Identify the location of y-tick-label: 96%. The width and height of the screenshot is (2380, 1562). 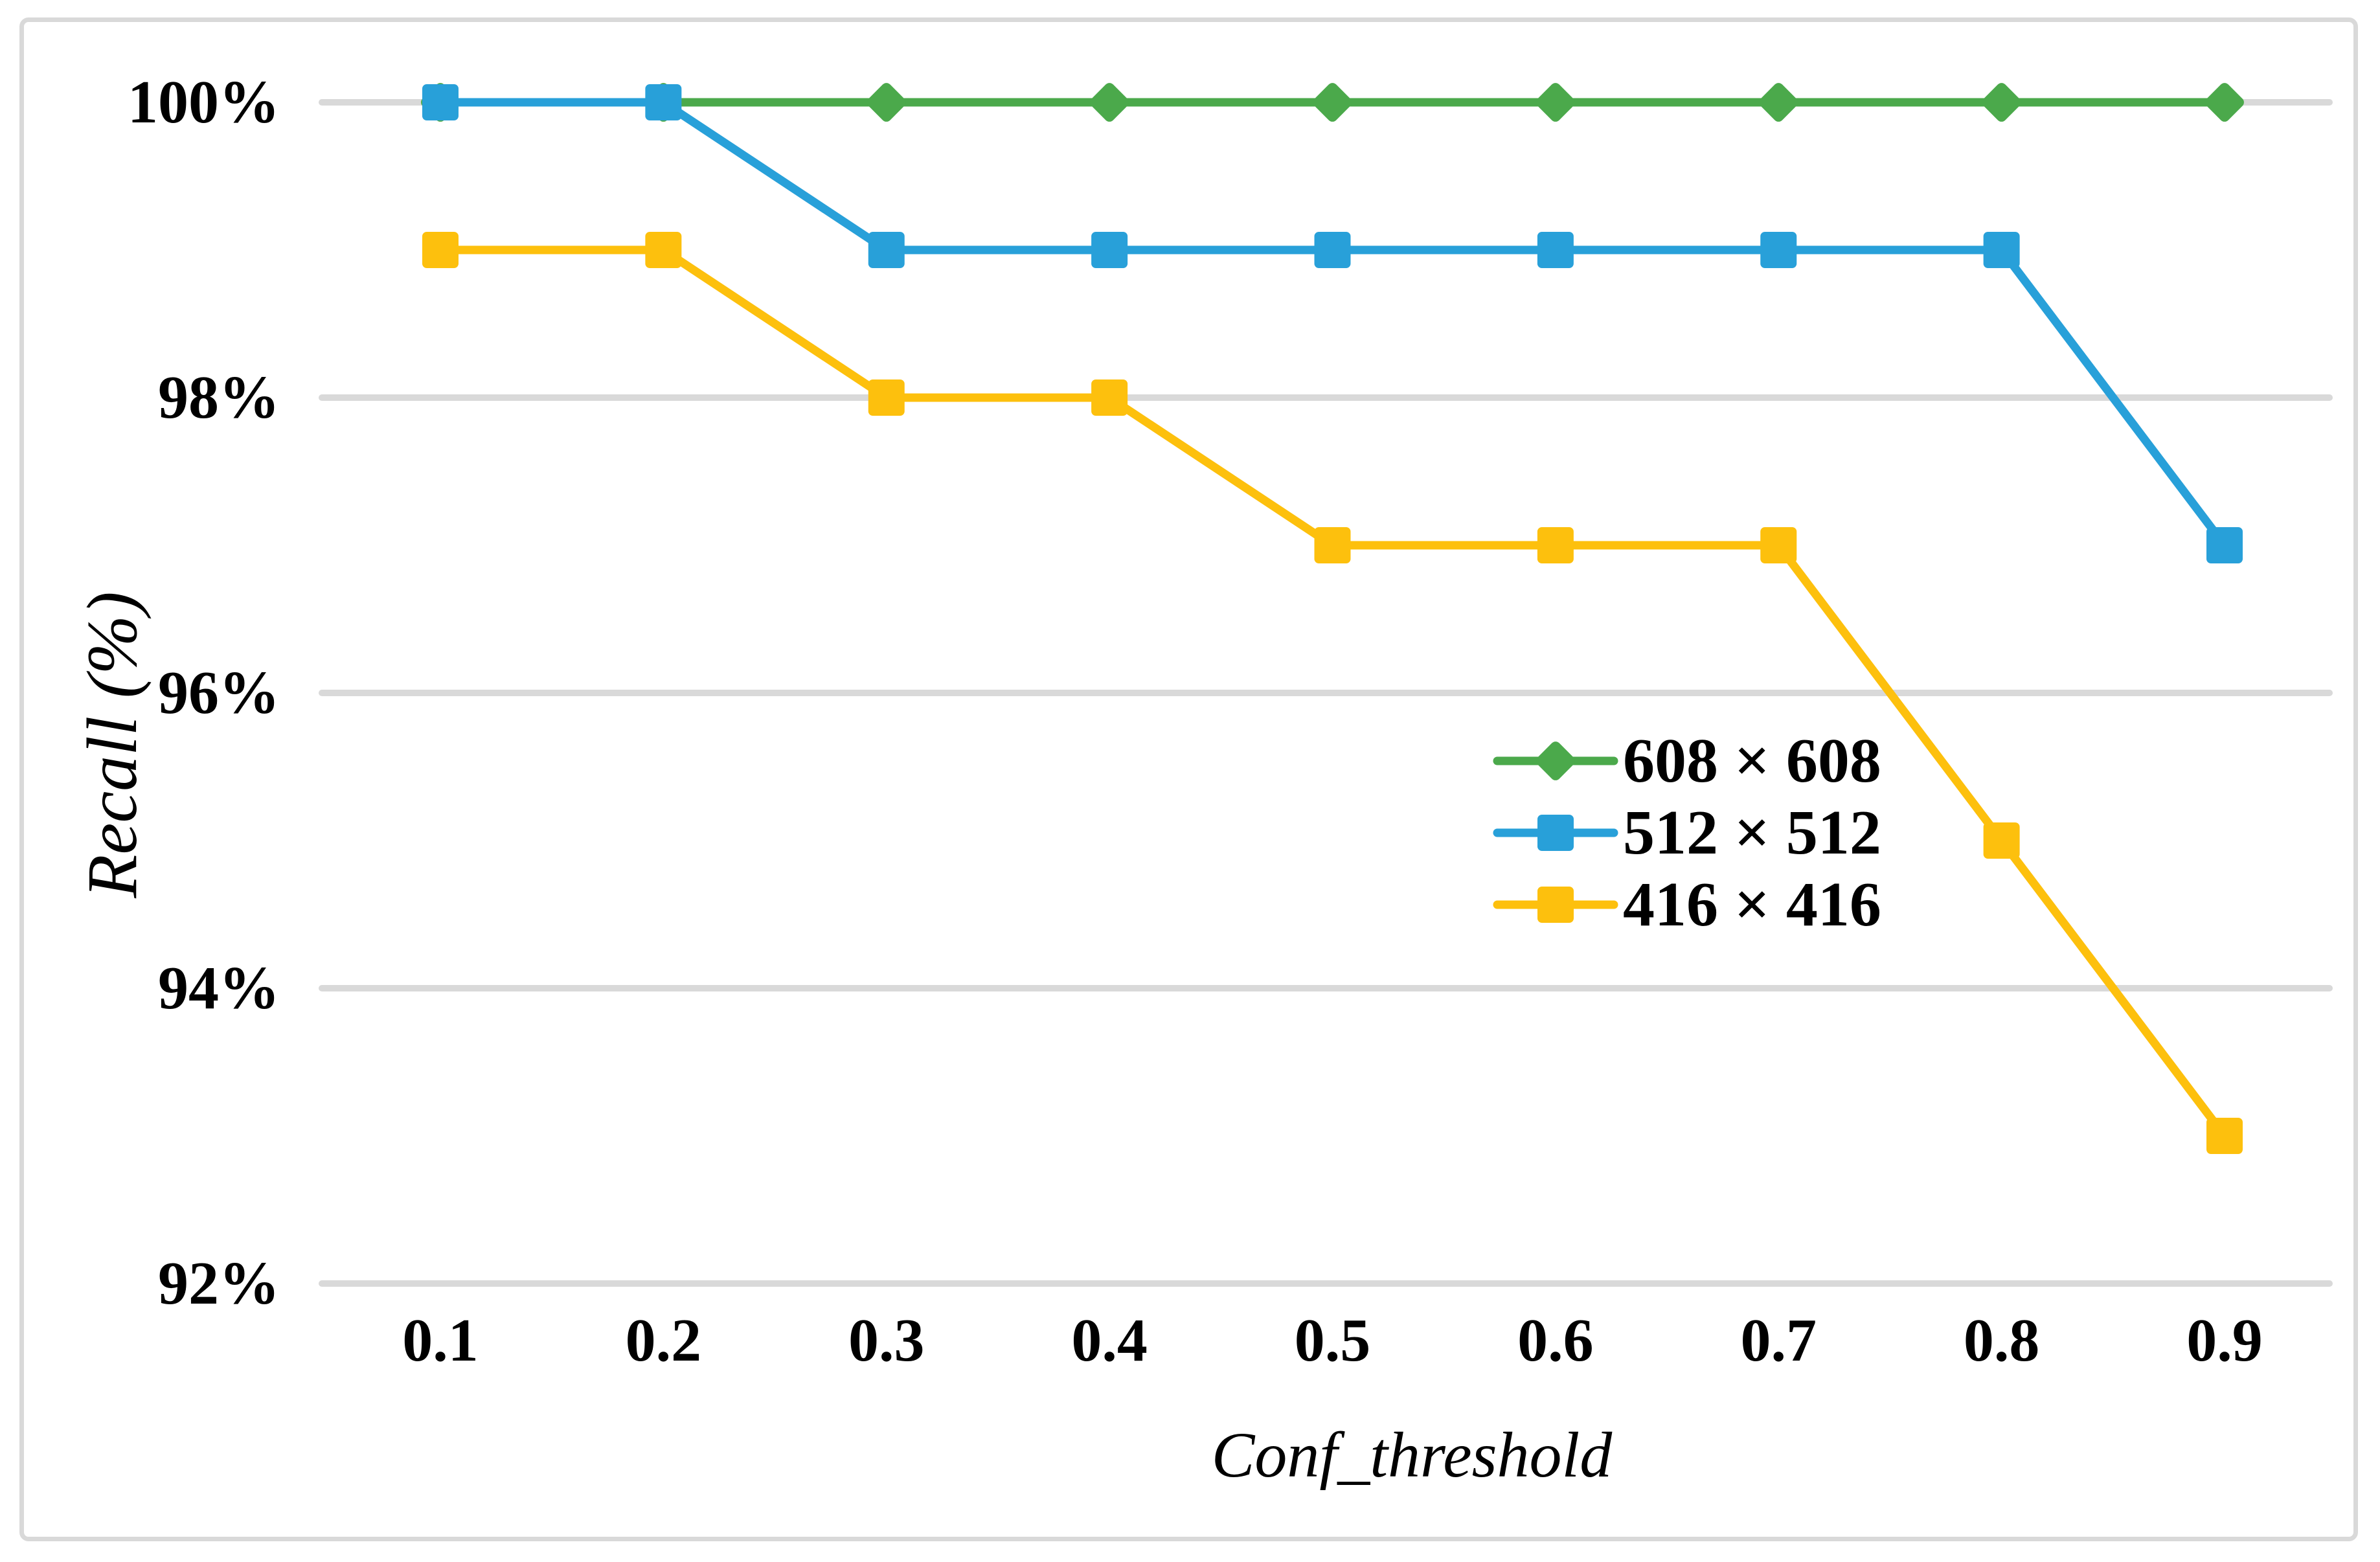
(219, 693).